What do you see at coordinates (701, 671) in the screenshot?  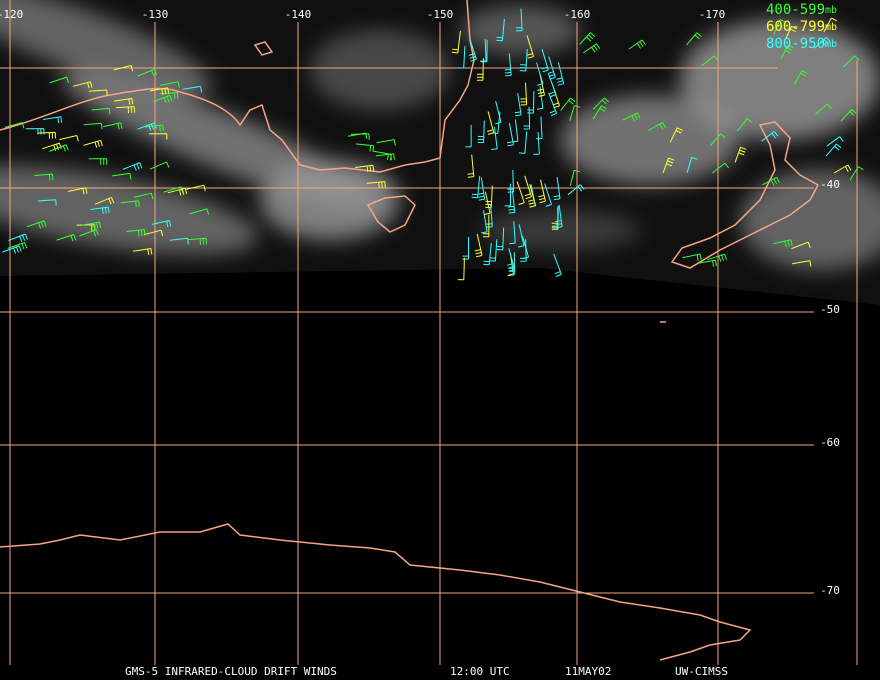 I see `footer-source: UW-CIMSS` at bounding box center [701, 671].